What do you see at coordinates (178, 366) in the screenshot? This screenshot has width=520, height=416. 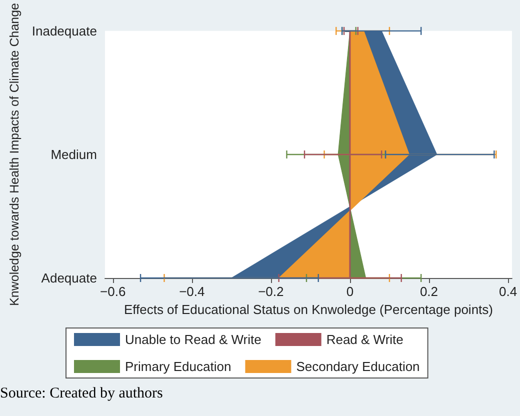 I see `legend-label: Primary Education` at bounding box center [178, 366].